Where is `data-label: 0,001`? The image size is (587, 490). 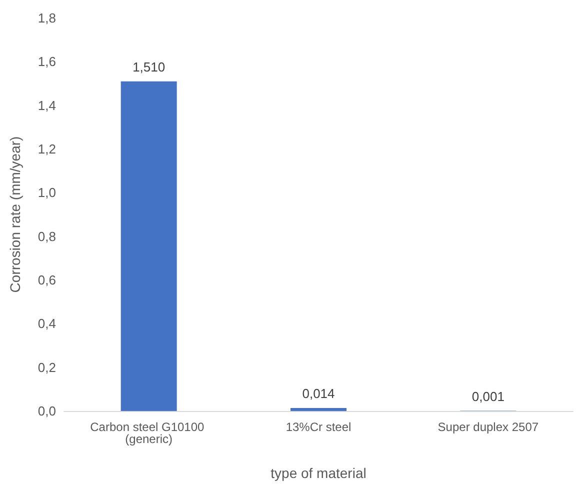
data-label: 0,001 is located at coordinates (488, 396).